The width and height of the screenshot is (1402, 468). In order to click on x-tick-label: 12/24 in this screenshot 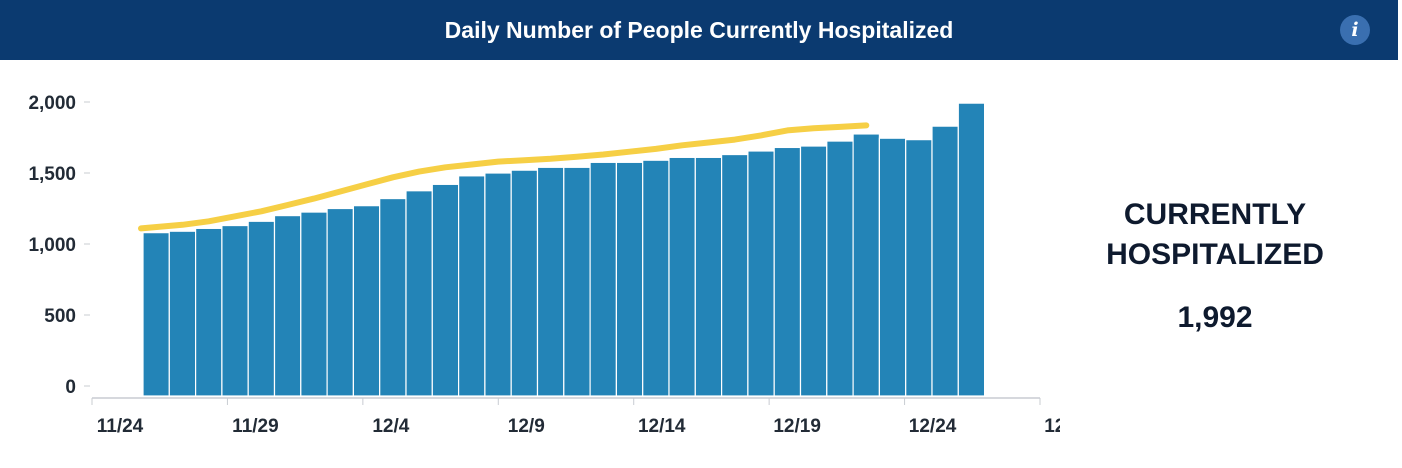, I will do `click(933, 426)`.